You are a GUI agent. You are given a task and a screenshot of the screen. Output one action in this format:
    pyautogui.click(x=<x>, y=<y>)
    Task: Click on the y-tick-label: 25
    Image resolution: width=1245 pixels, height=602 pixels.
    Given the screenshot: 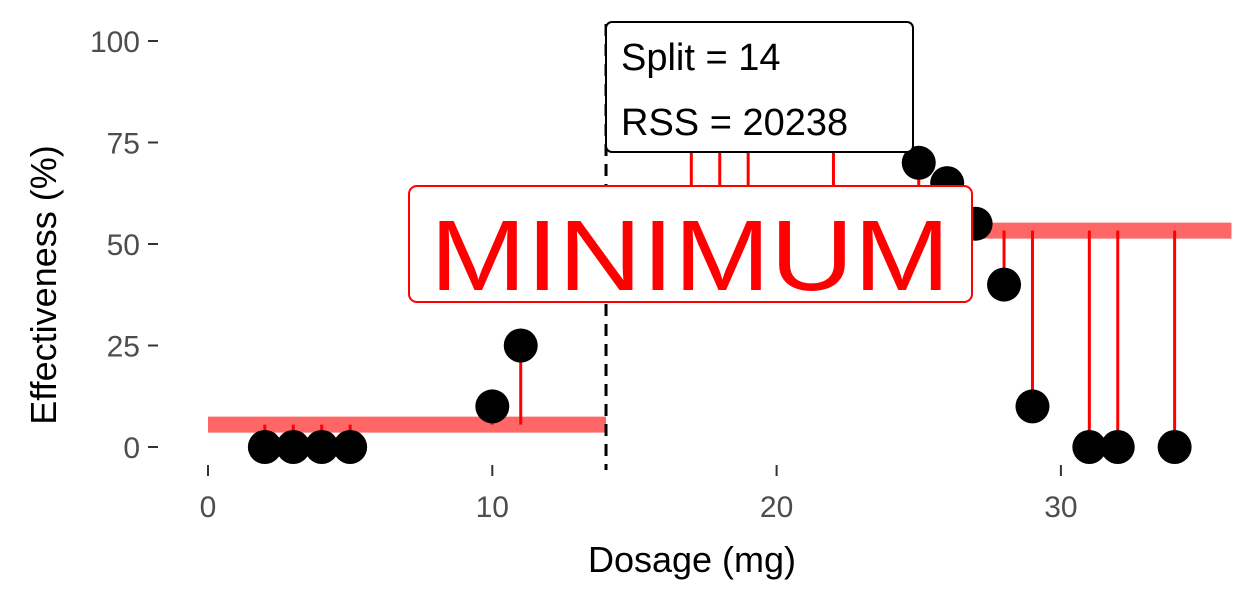 What is the action you would take?
    pyautogui.click(x=123, y=347)
    